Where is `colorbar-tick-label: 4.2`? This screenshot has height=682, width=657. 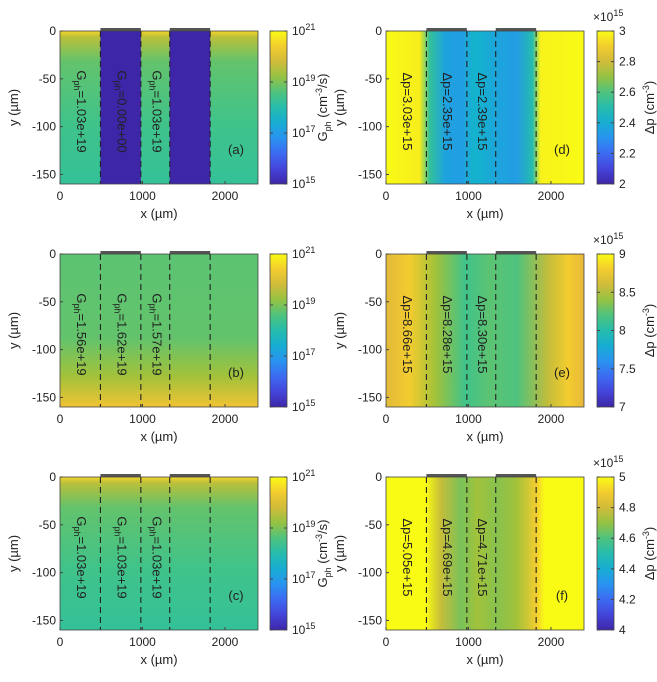 colorbar-tick-label: 4.2 is located at coordinates (627, 599).